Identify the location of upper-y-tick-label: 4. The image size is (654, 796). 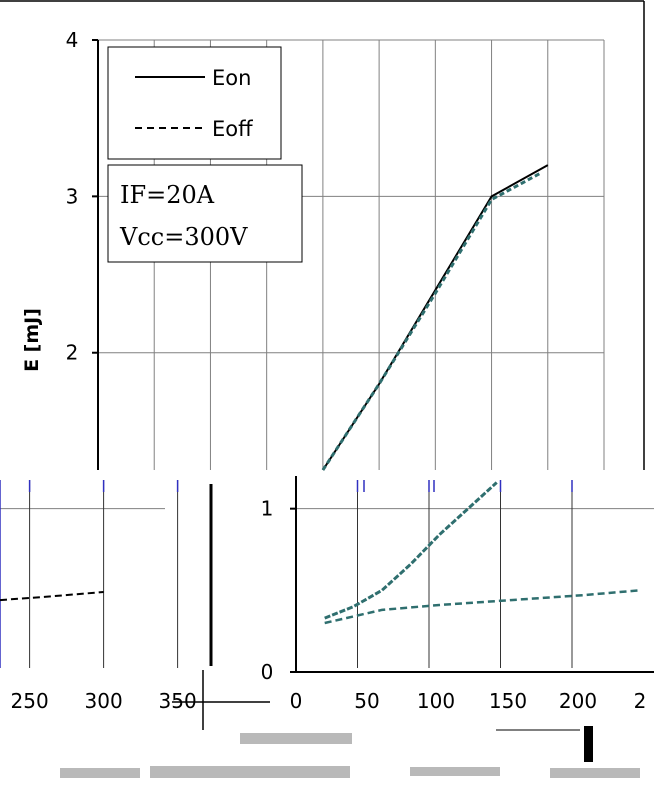
(72, 40).